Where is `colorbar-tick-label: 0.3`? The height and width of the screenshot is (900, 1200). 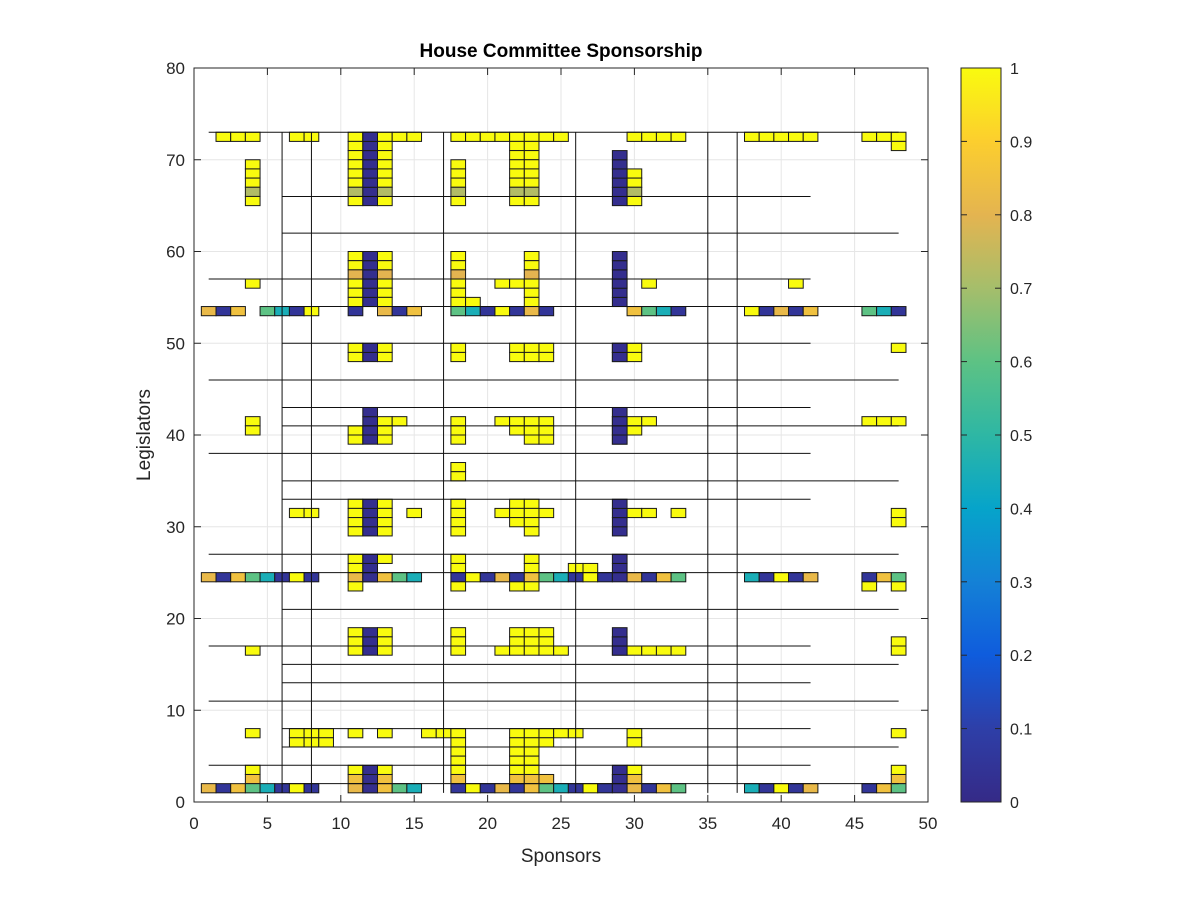 colorbar-tick-label: 0.3 is located at coordinates (1021, 583).